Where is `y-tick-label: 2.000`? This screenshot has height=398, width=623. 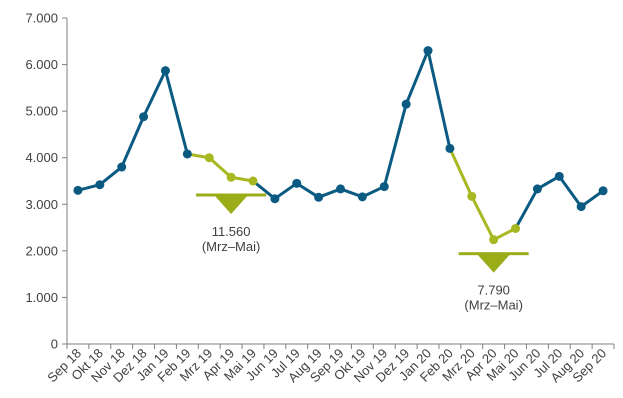
y-tick-label: 2.000 is located at coordinates (41, 250).